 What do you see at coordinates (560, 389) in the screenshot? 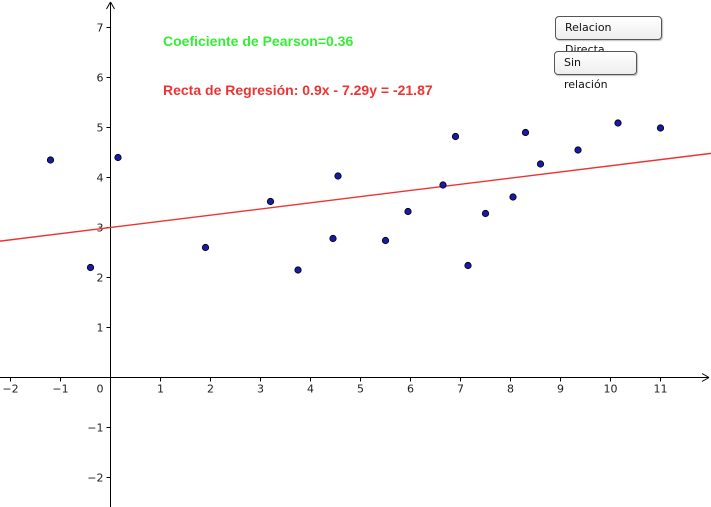
I see `x-tick-label: 9` at bounding box center [560, 389].